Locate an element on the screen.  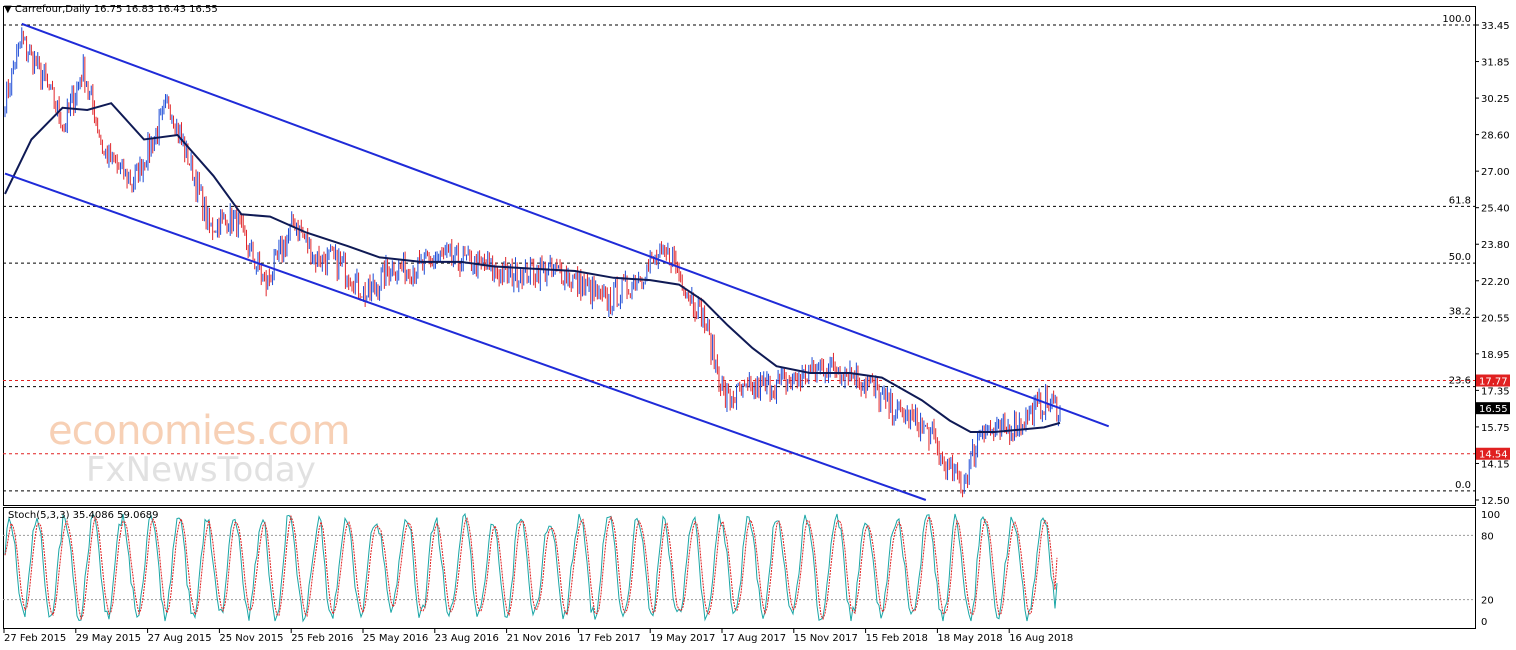
y-tick-label: 18.95 is located at coordinates (1495, 355).